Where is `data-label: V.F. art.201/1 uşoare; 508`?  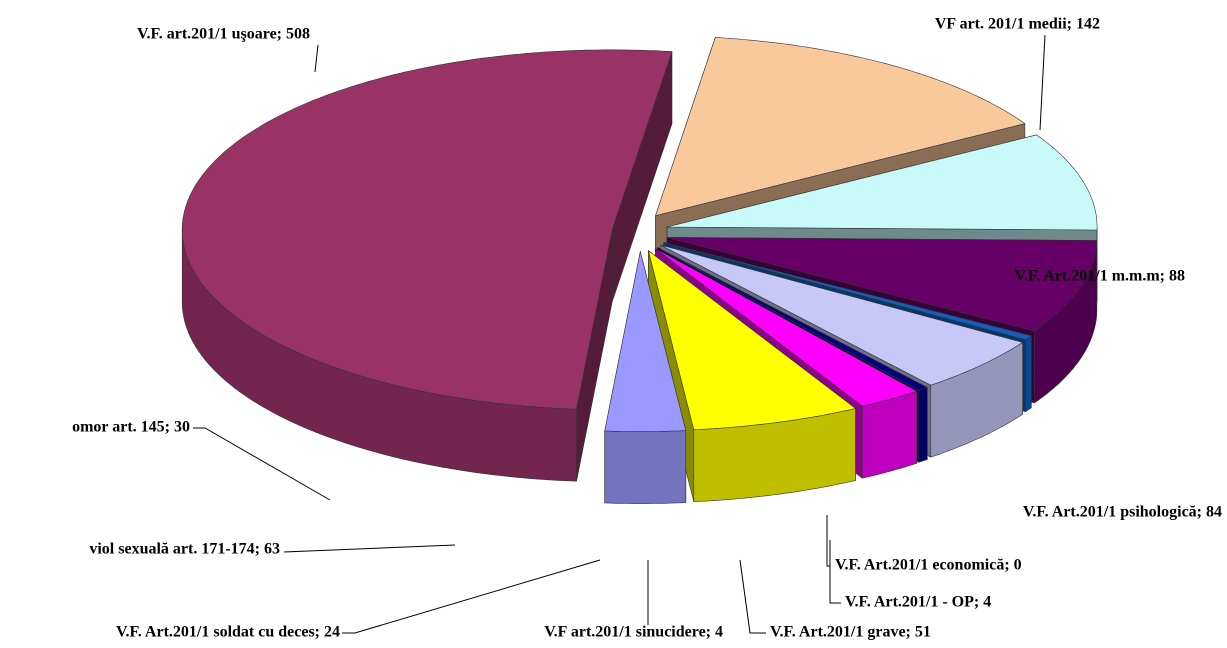 data-label: V.F. art.201/1 uşoare; 508 is located at coordinates (223, 34).